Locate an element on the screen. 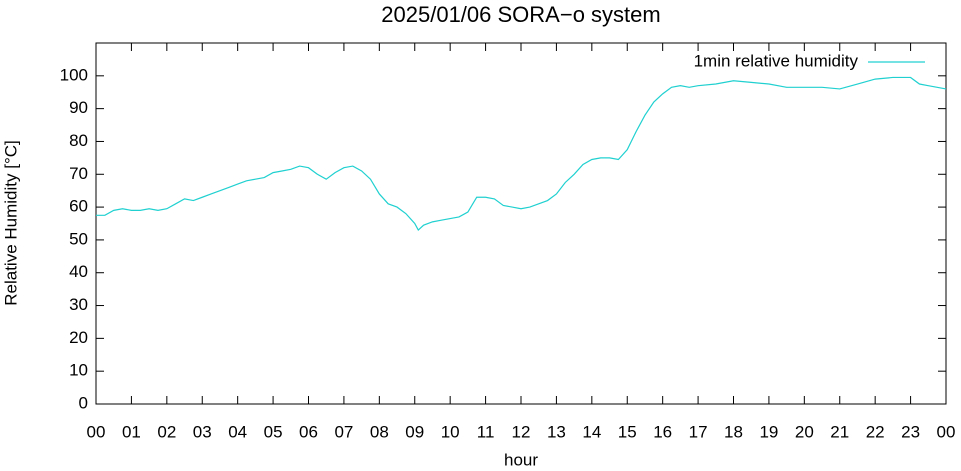  x-tick-label: 05 is located at coordinates (273, 431).